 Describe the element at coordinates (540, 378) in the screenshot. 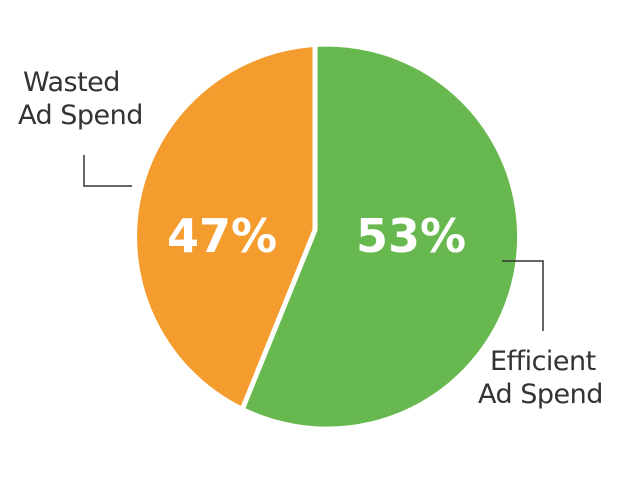

I see `label-efficient: Efficient Ad Spend` at that location.